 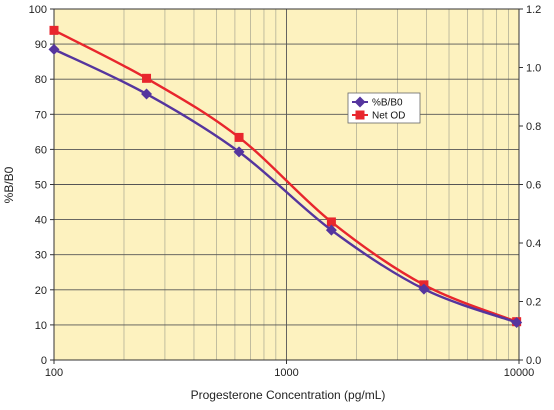 I want to click on y-tick-label: 100, so click(x=38, y=10).